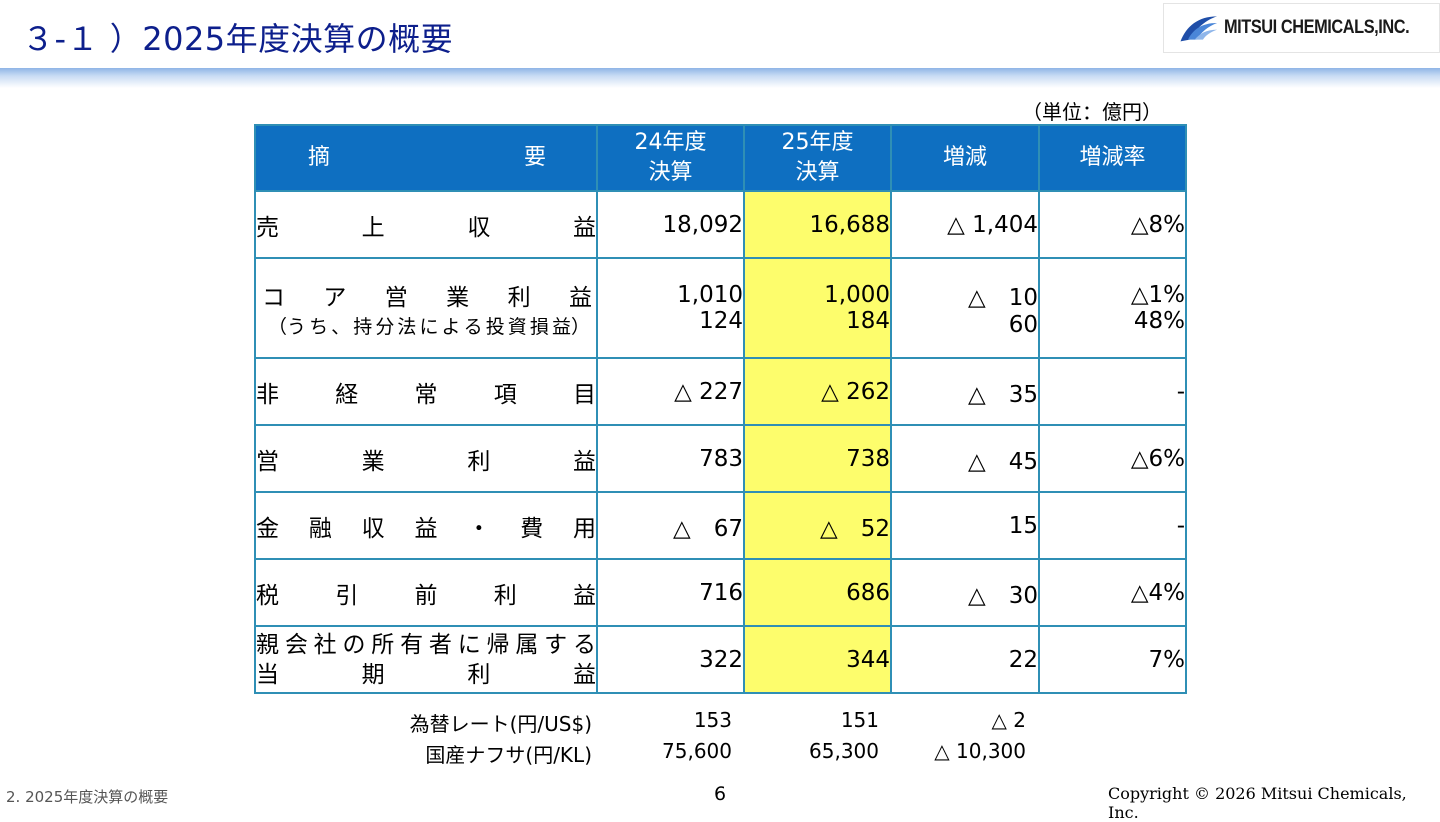 Image resolution: width=1440 pixels, height=822 pixels. Describe the element at coordinates (817, 172) in the screenshot. I see `header-fy25-line2: 決算` at that location.